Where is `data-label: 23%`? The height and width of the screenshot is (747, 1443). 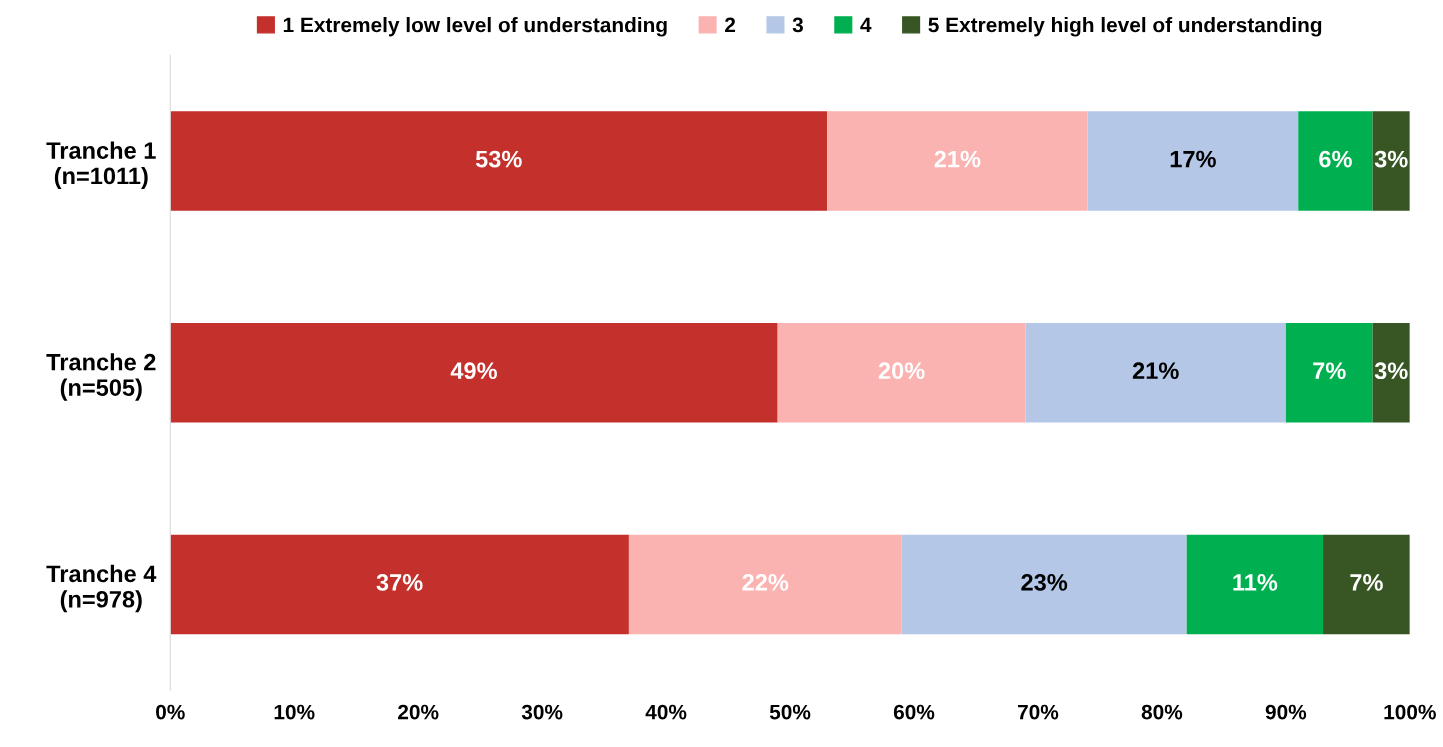
data-label: 23% is located at coordinates (1044, 582).